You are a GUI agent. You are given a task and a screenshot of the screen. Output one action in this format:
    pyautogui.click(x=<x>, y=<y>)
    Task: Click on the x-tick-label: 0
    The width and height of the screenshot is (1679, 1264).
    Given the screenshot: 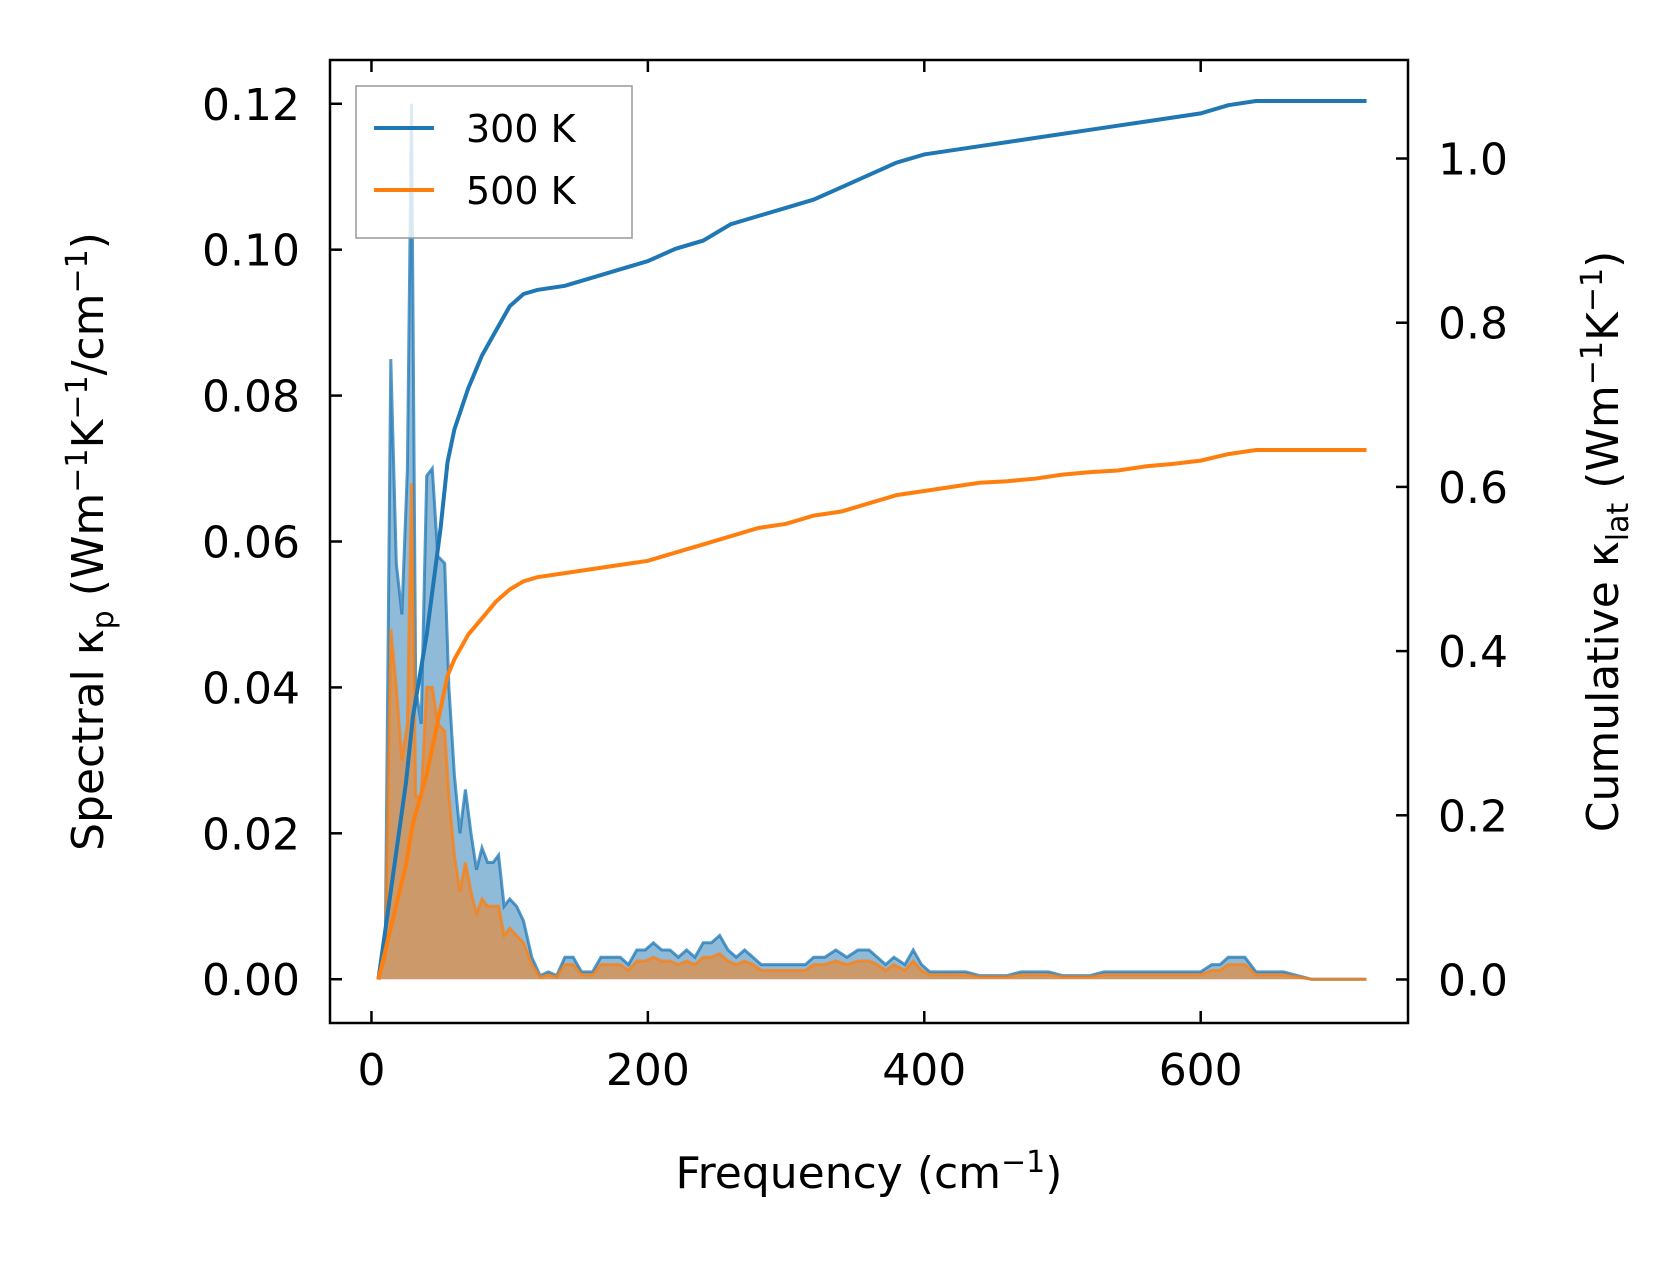 What is the action you would take?
    pyautogui.click(x=371, y=1070)
    